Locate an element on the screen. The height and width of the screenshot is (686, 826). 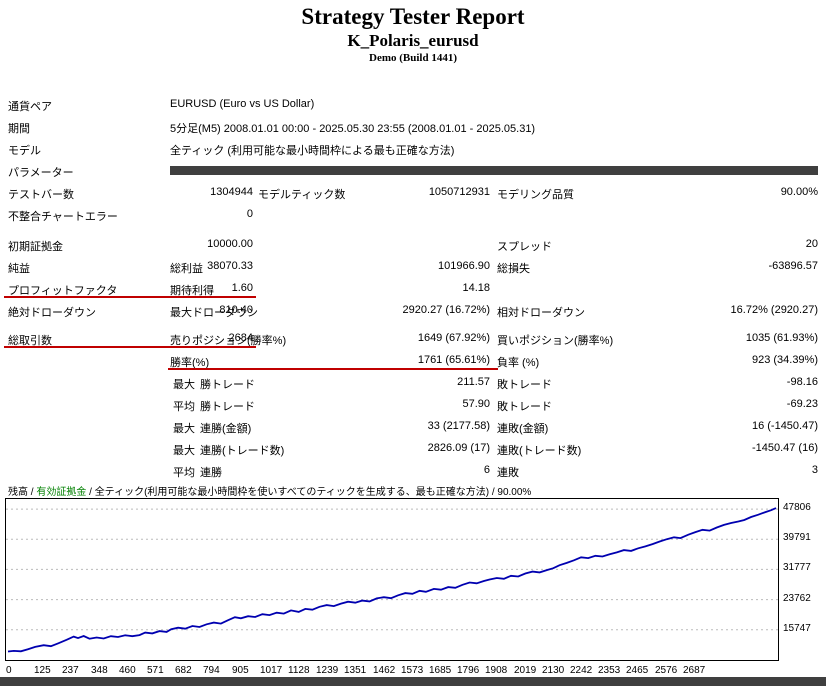
x-axis-tick-label: 1462 is located at coordinates (384, 670).